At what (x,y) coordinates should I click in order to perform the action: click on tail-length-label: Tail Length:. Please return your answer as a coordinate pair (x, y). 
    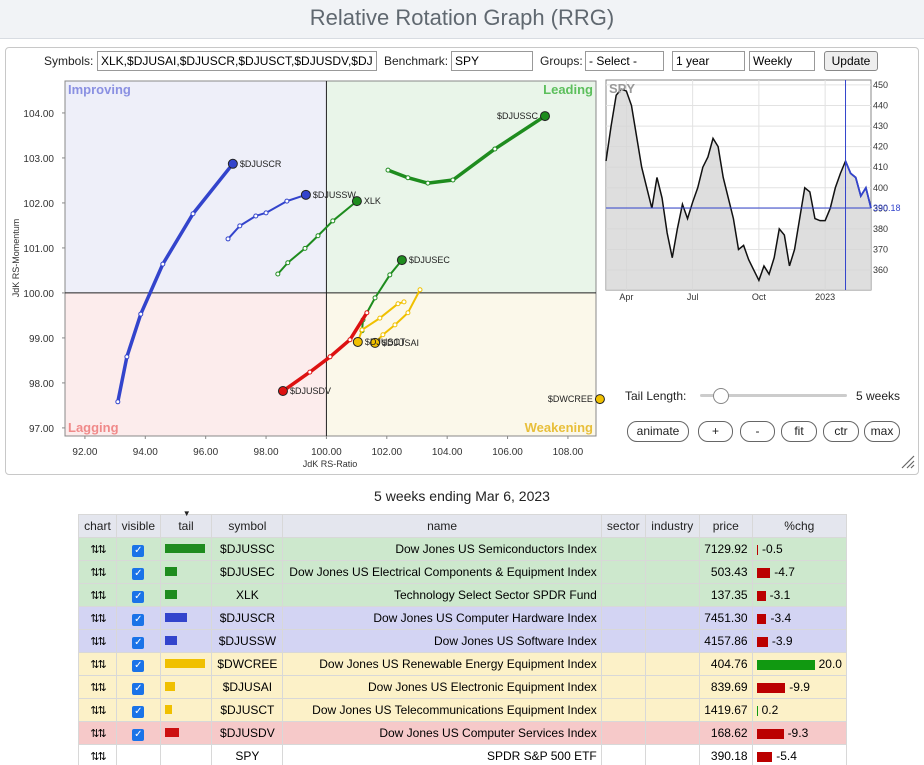
    Looking at the image, I should click on (655, 396).